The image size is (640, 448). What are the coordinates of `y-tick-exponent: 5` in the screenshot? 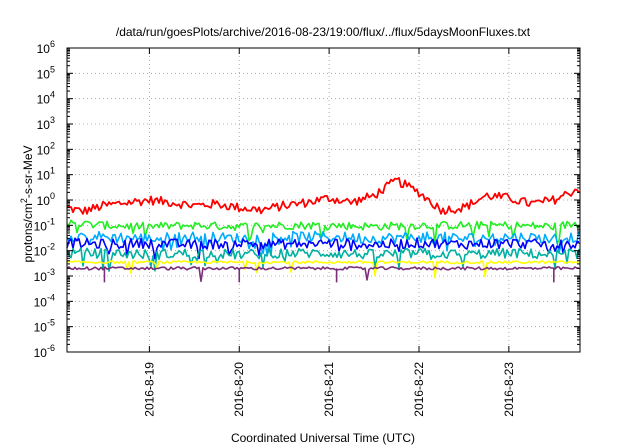 It's located at (52, 69).